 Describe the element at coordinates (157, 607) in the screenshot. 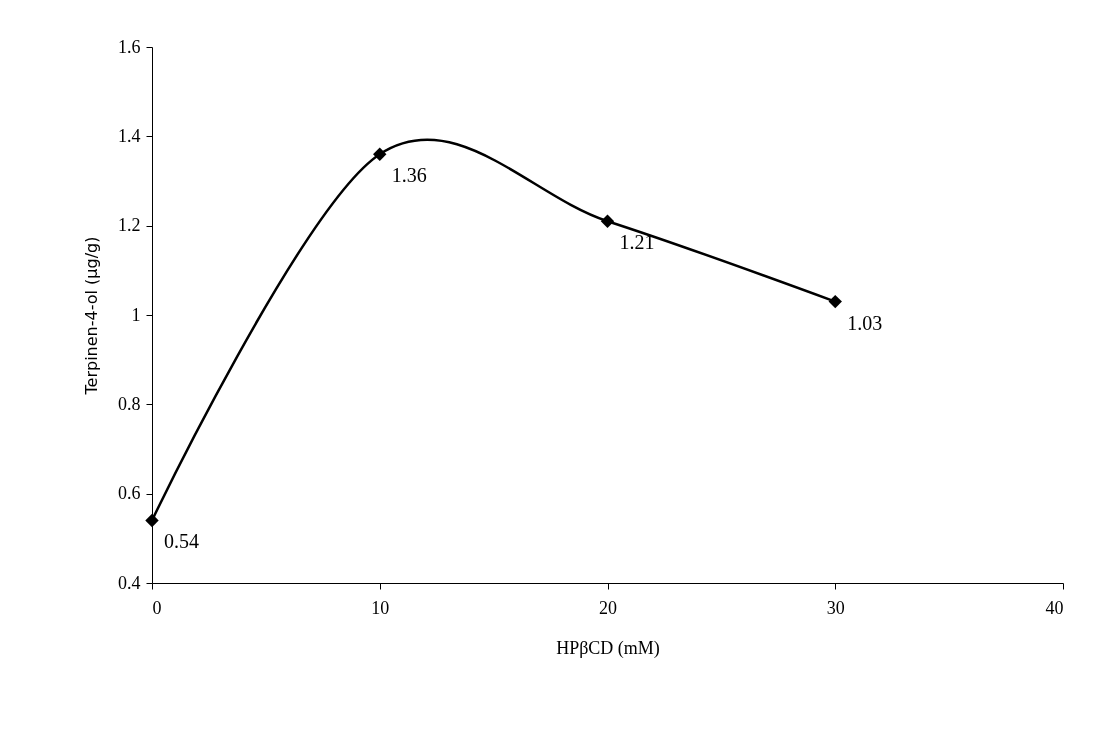

I see `x-tick-label: 0` at that location.